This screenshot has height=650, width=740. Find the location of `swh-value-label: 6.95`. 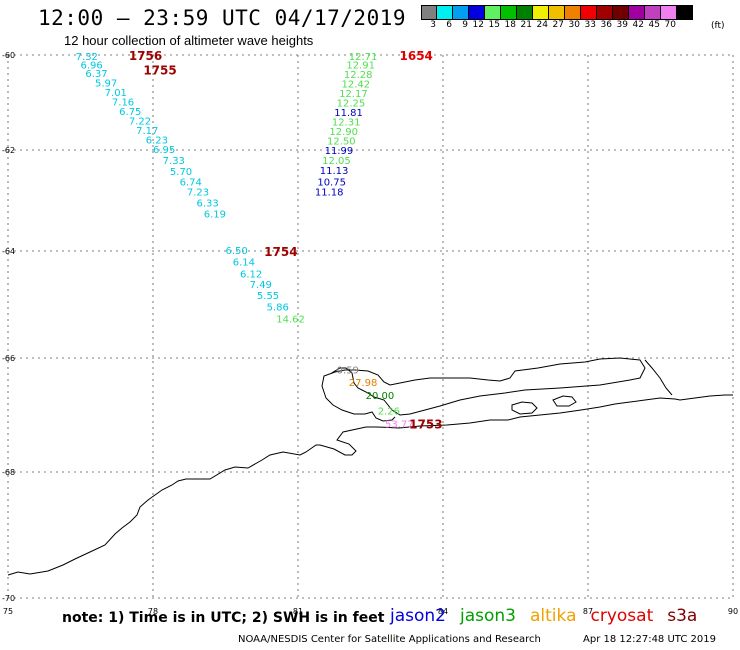

swh-value-label: 6.95 is located at coordinates (164, 150).